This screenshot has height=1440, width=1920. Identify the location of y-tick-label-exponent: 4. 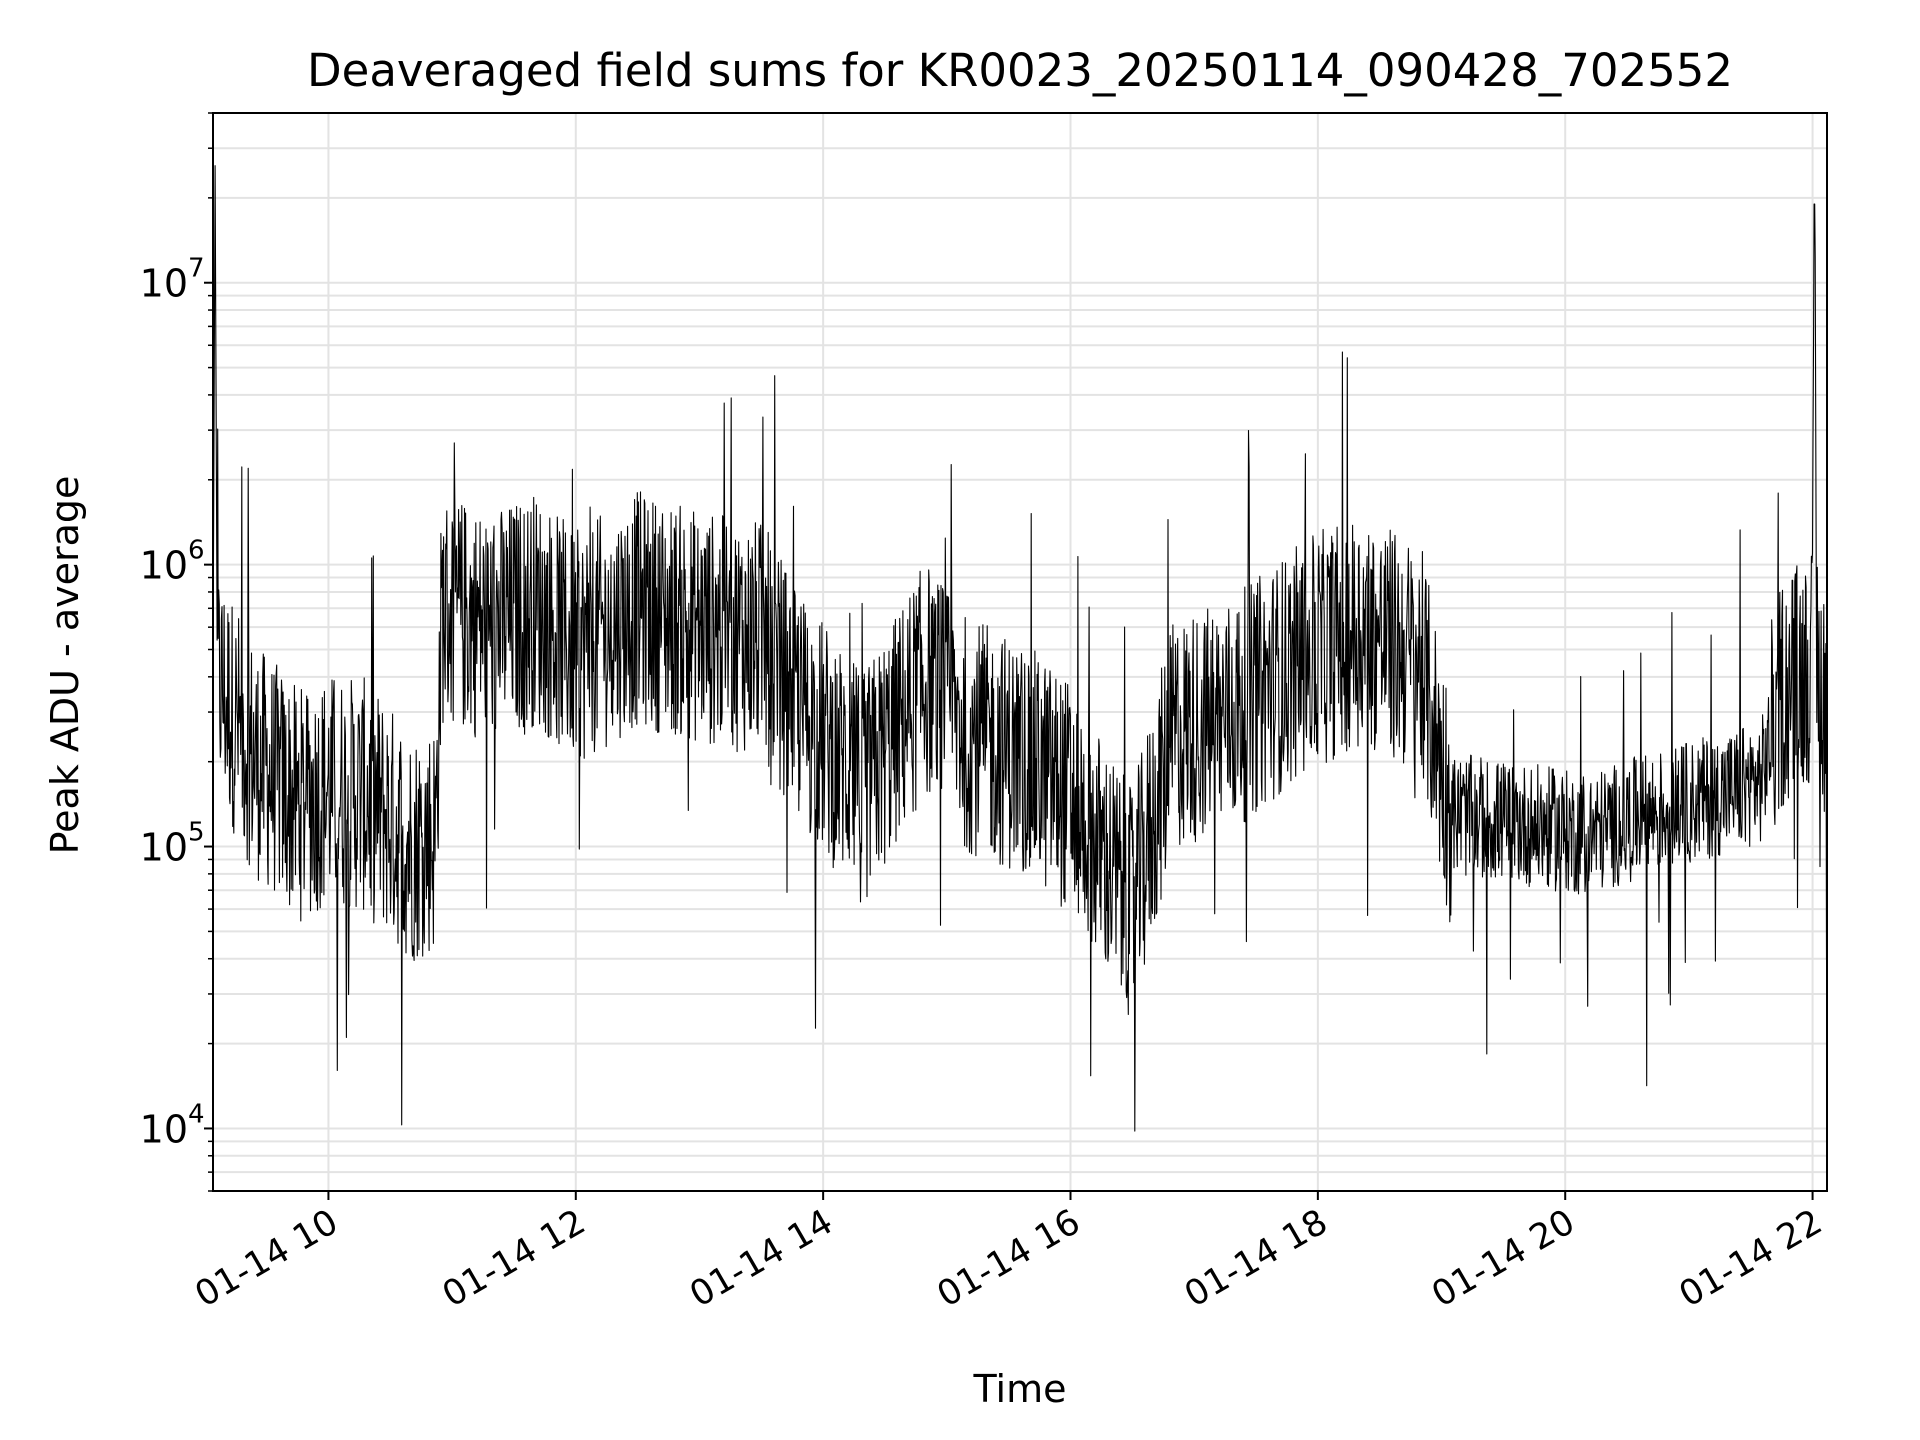
(196, 1114).